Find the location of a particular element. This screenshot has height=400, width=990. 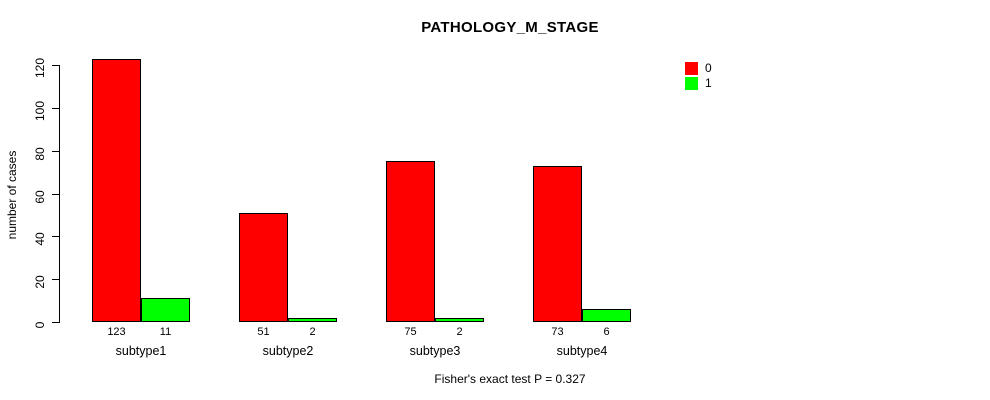

bar-1-subtype4 is located at coordinates (606, 315).